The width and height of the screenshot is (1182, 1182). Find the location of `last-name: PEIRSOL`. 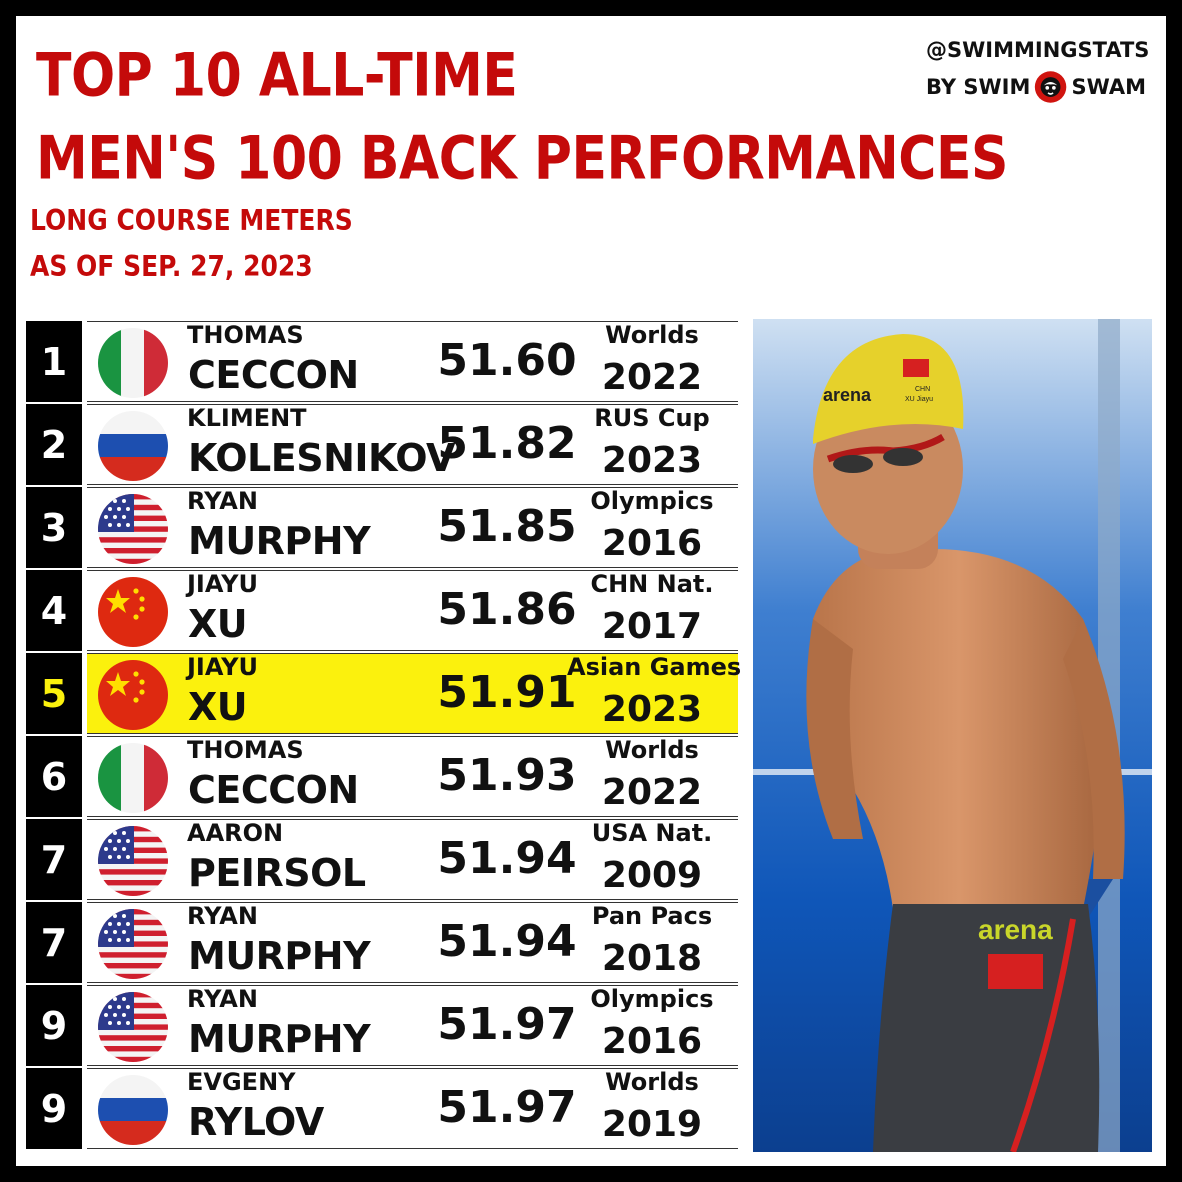

last-name: PEIRSOL is located at coordinates (277, 873).